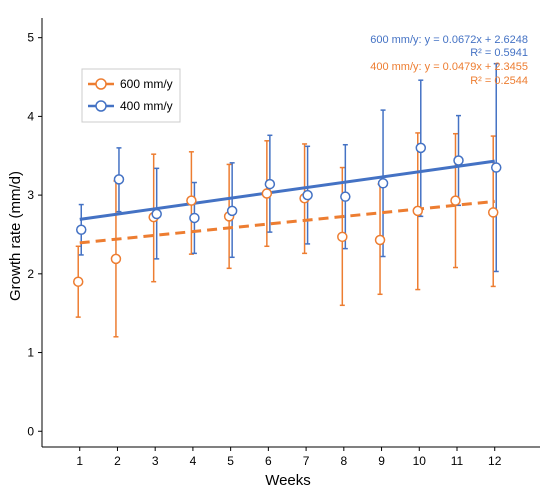  Describe the element at coordinates (30, 195) in the screenshot. I see `y-tick-label: 3` at that location.